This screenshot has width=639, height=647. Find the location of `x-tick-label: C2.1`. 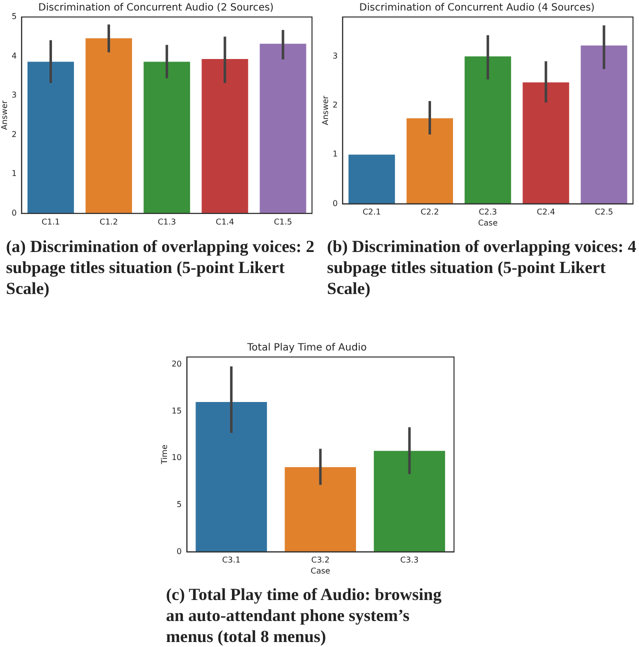

x-tick-label: C2.1 is located at coordinates (371, 212).